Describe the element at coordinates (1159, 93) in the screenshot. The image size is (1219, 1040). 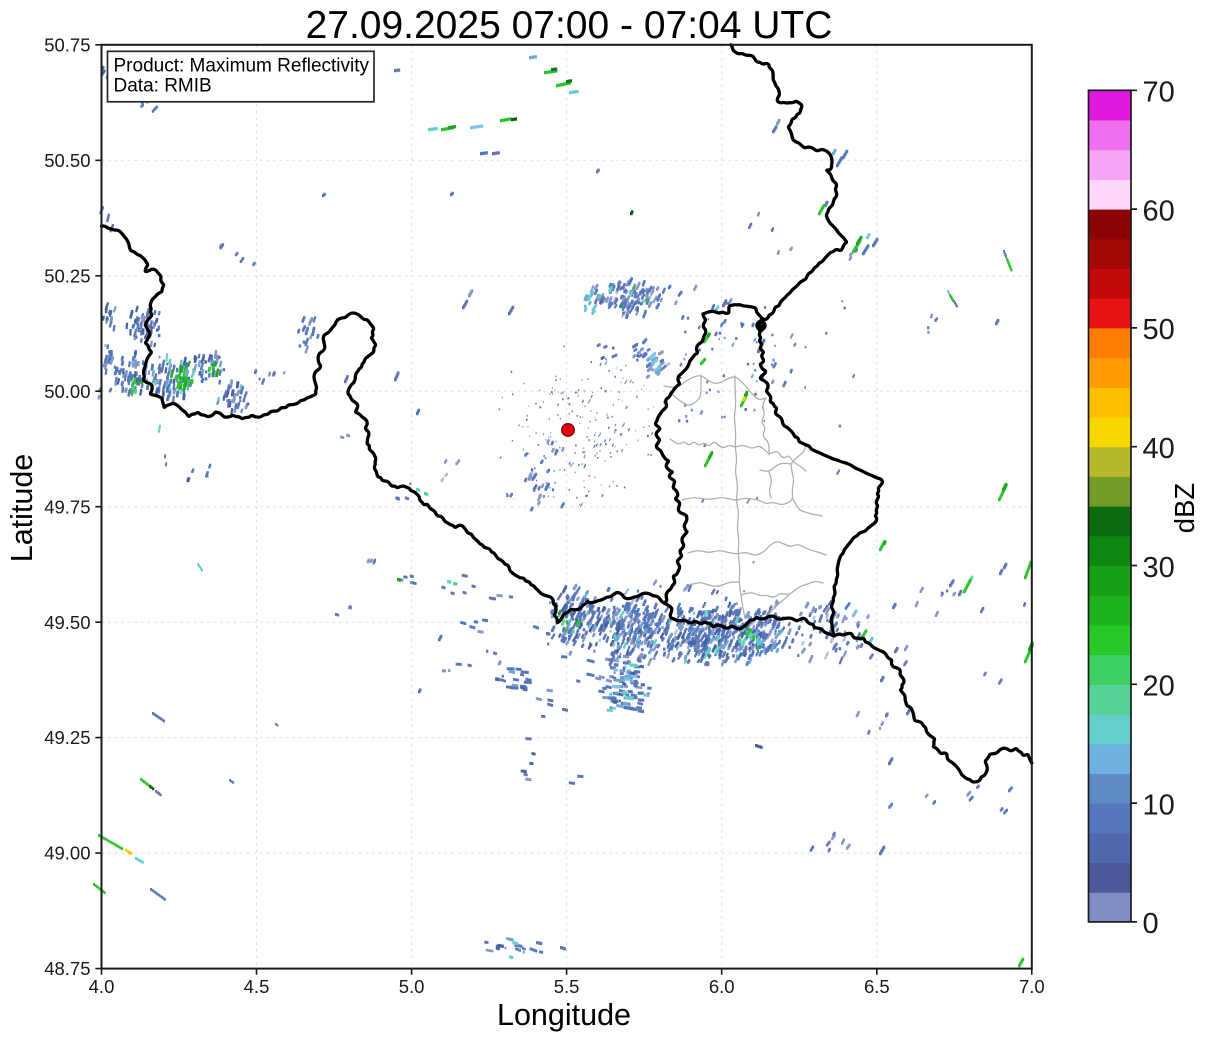
I see `svg-text: 70` at that location.